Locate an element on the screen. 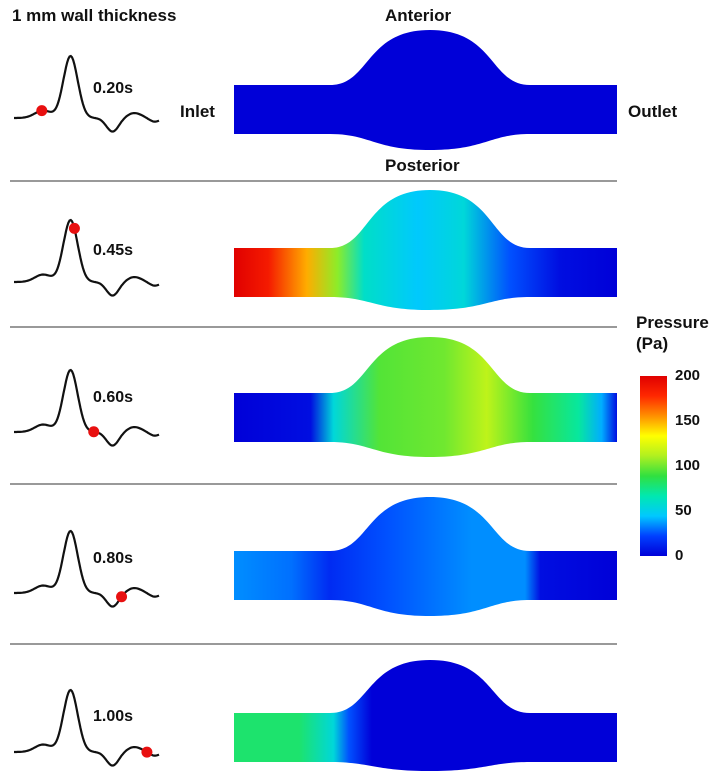 The image size is (724, 771). colorbar-title-line1: Pressure is located at coordinates (672, 322).